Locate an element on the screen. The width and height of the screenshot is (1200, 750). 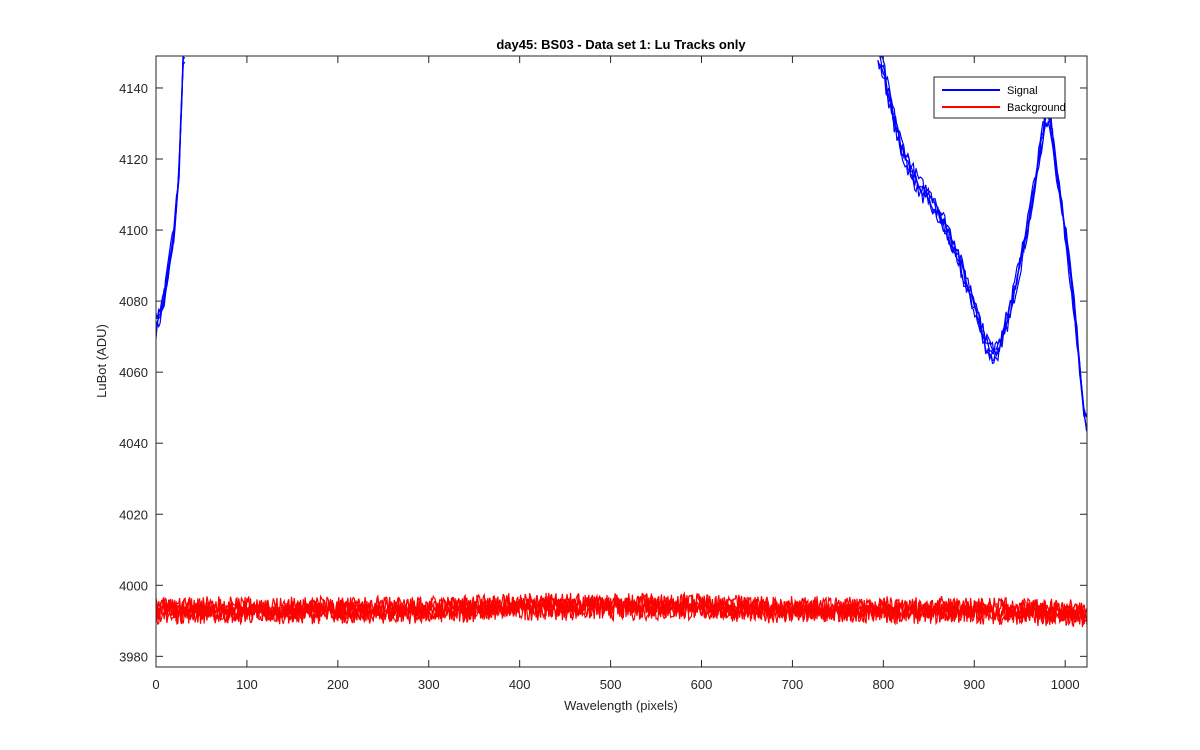
x-tick-label: 400 is located at coordinates (520, 684).